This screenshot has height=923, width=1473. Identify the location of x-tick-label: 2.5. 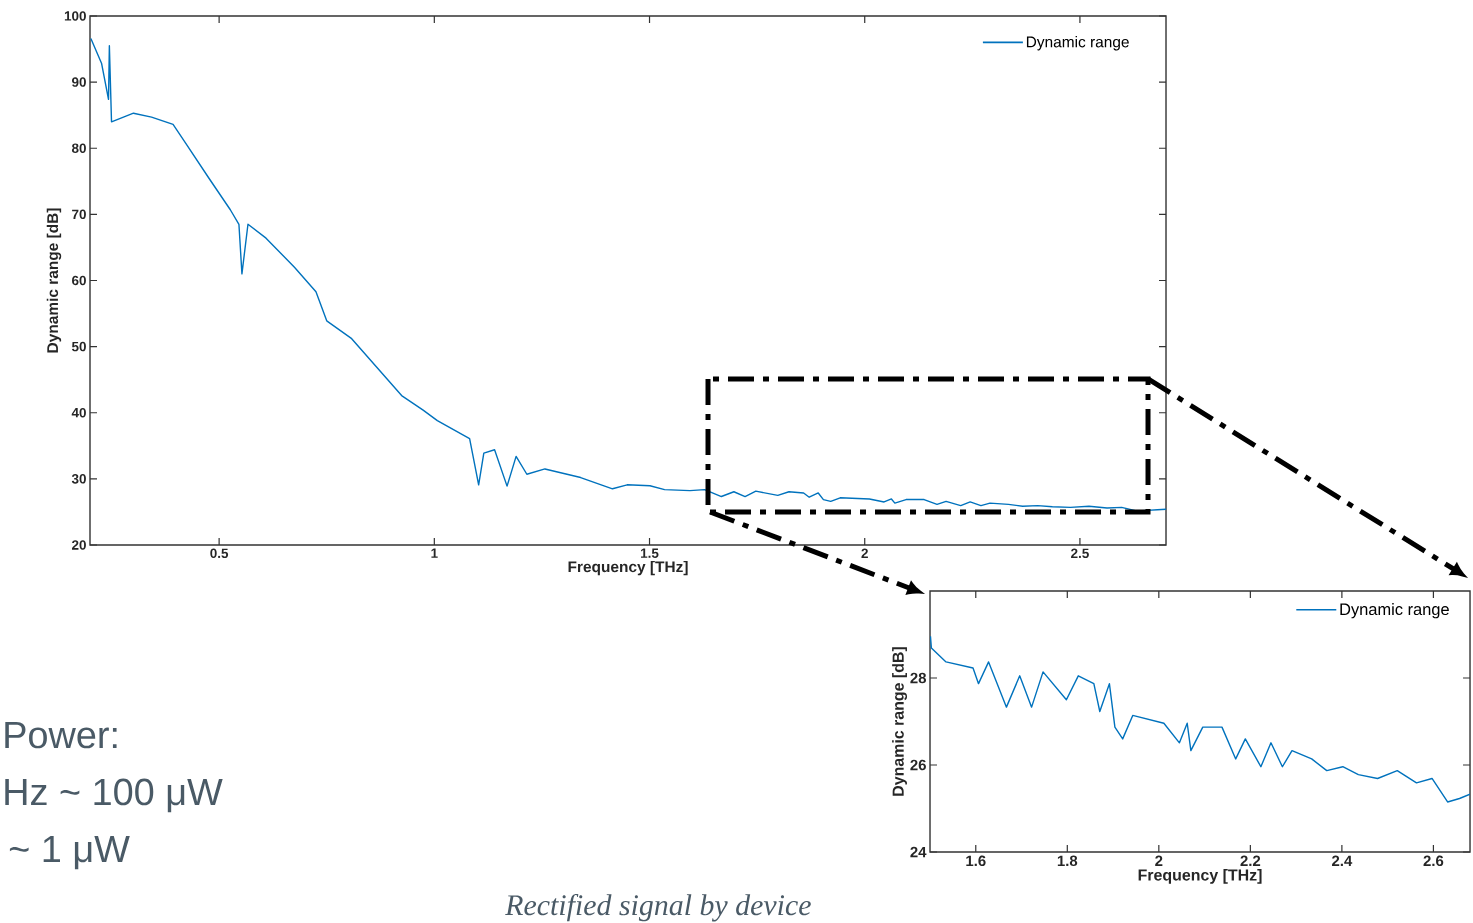
(1080, 553).